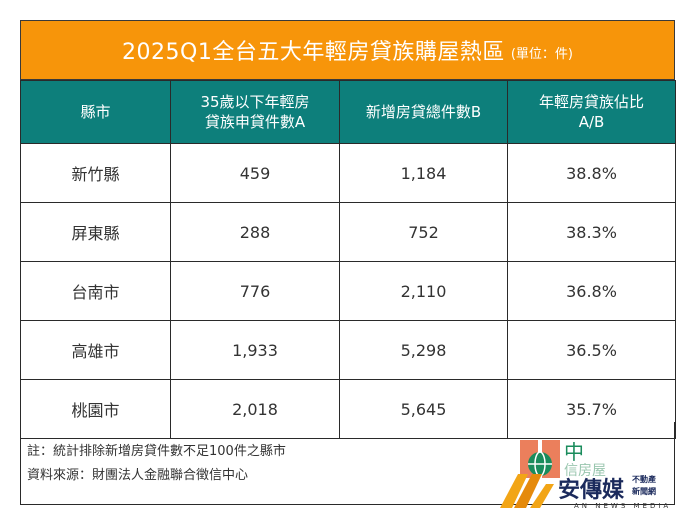 The image size is (696, 522). I want to click on unit-label: (單位：件), so click(541, 54).